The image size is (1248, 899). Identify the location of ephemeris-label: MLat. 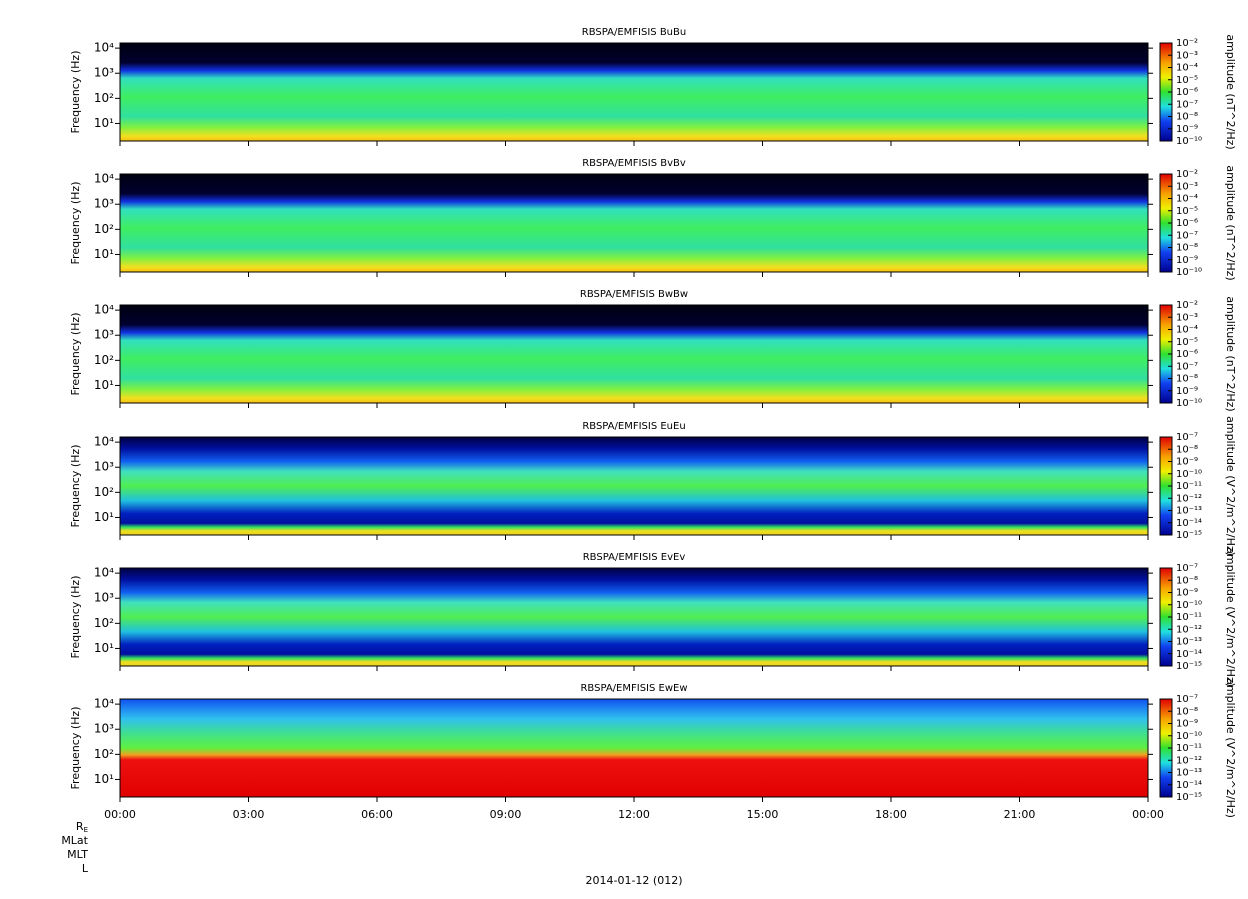
(74, 840).